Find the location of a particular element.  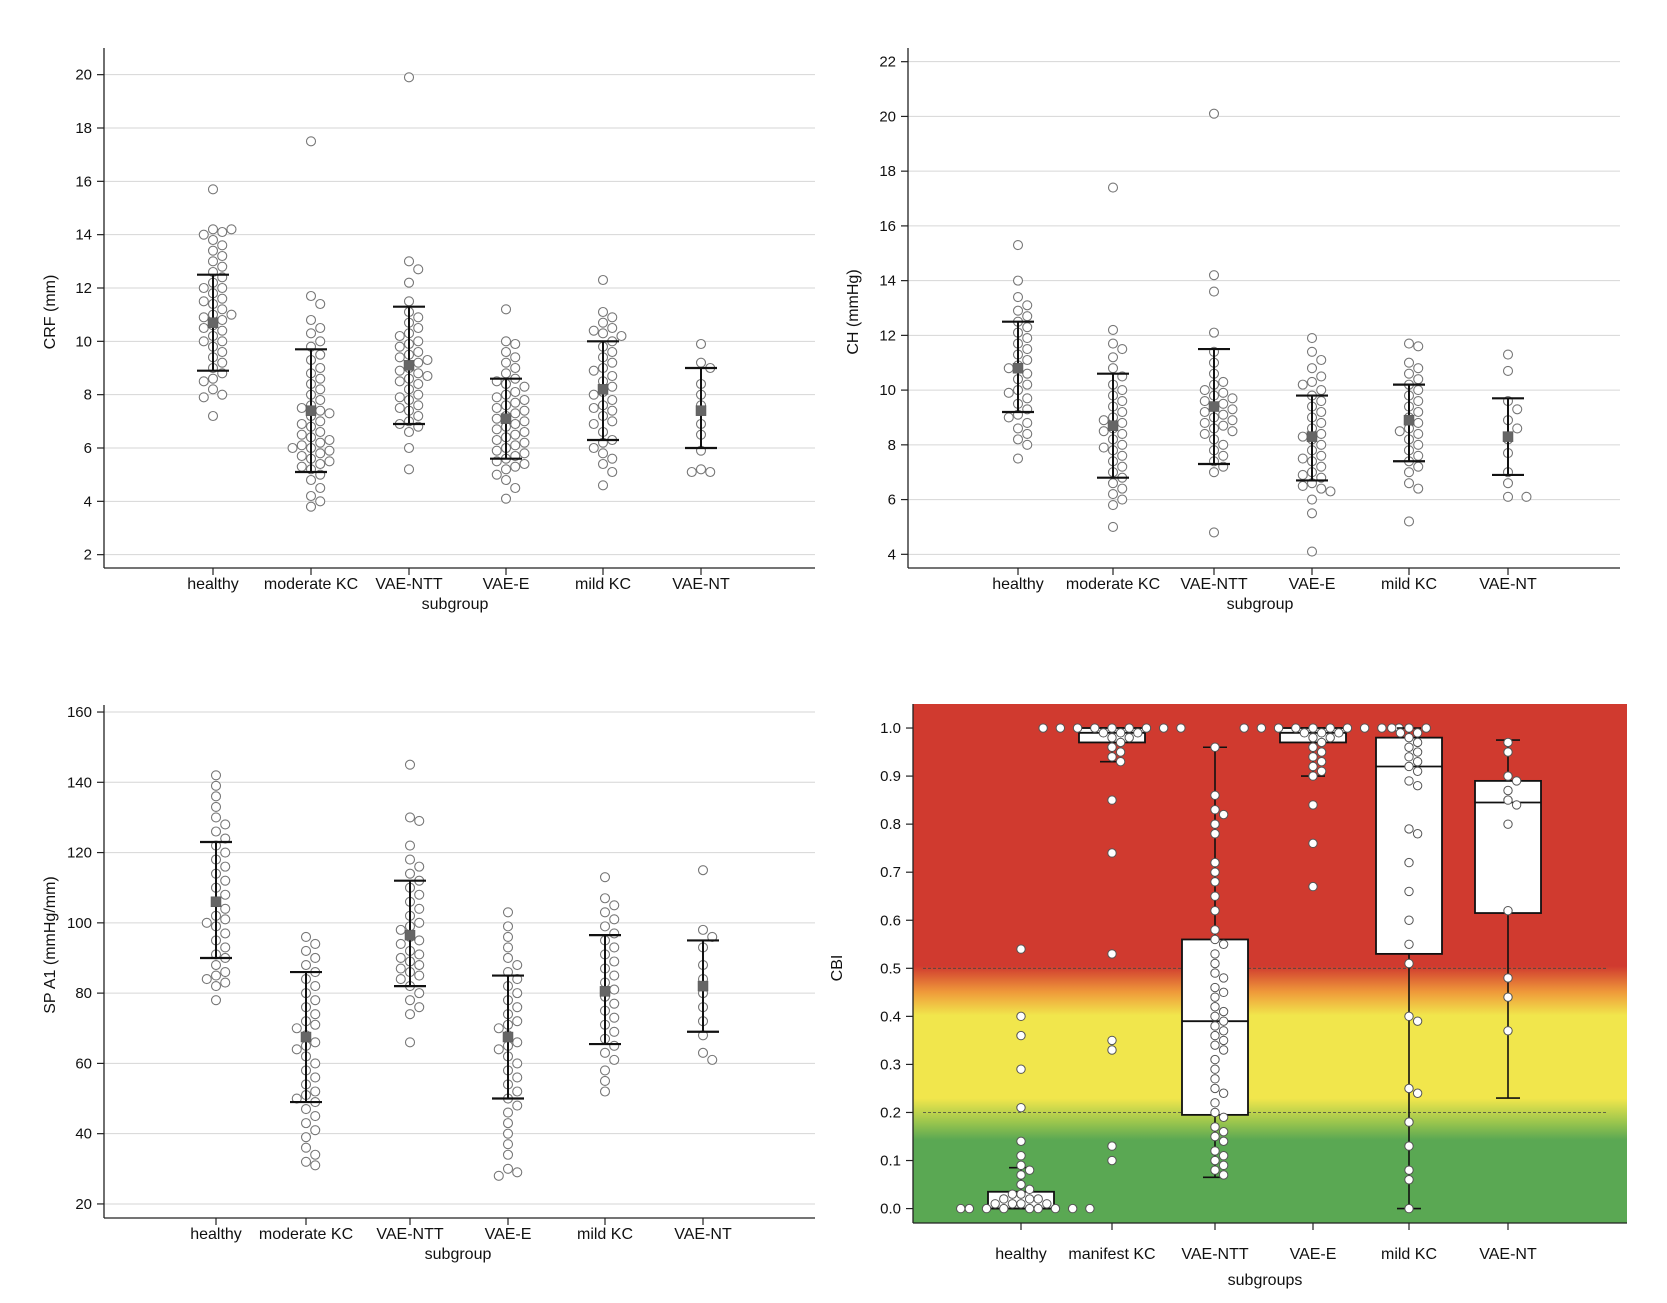

cbi-y-tick-label: 0.9 is located at coordinates (890, 776).